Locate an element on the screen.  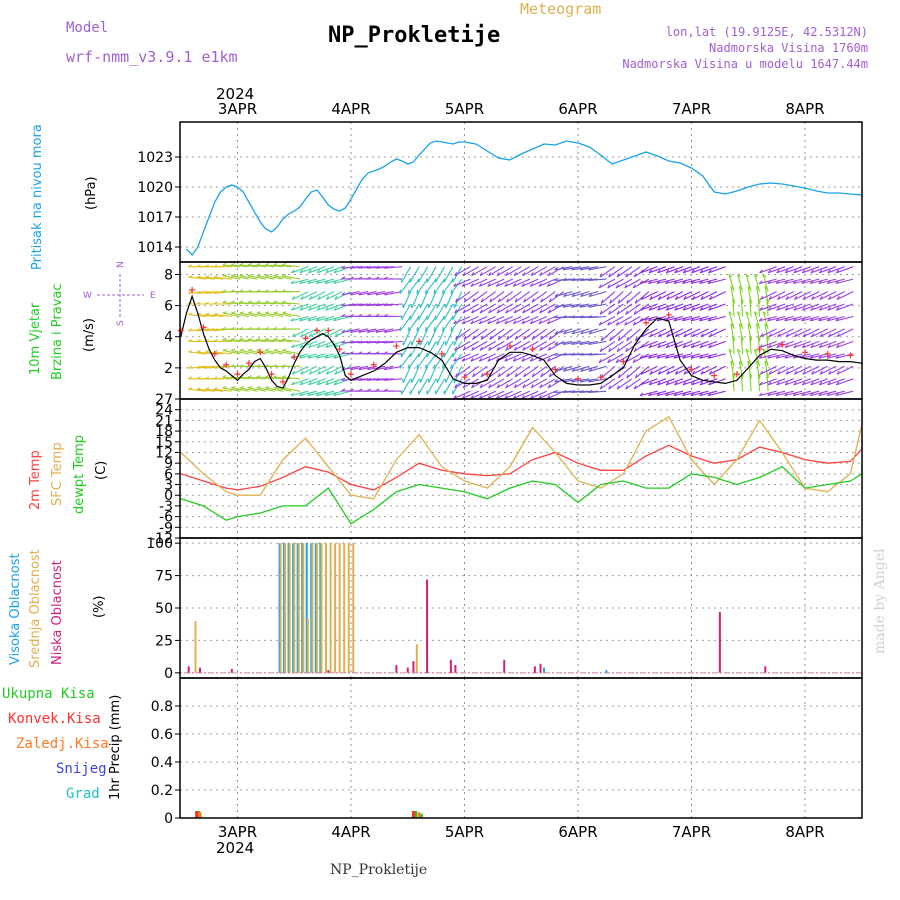
x-tick-label-bottom: 8APR is located at coordinates (804, 832).